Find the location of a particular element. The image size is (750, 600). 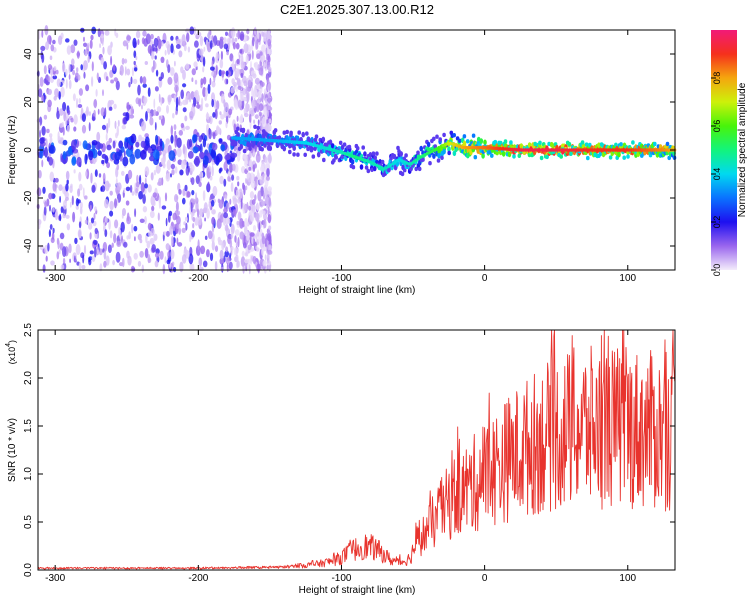

colorbar-tick-label: 0.2 is located at coordinates (717, 222).